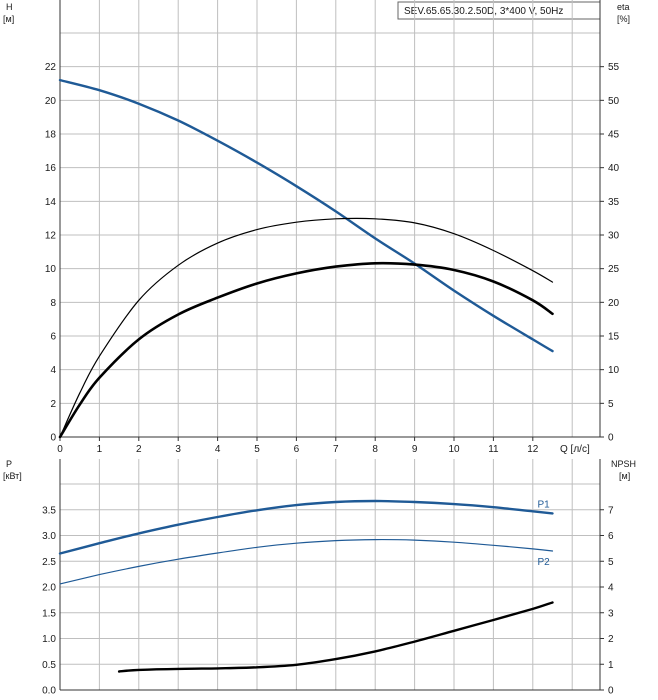 This screenshot has height=700, width=658. I want to click on y-left-tick-label: 2.5, so click(49, 562).